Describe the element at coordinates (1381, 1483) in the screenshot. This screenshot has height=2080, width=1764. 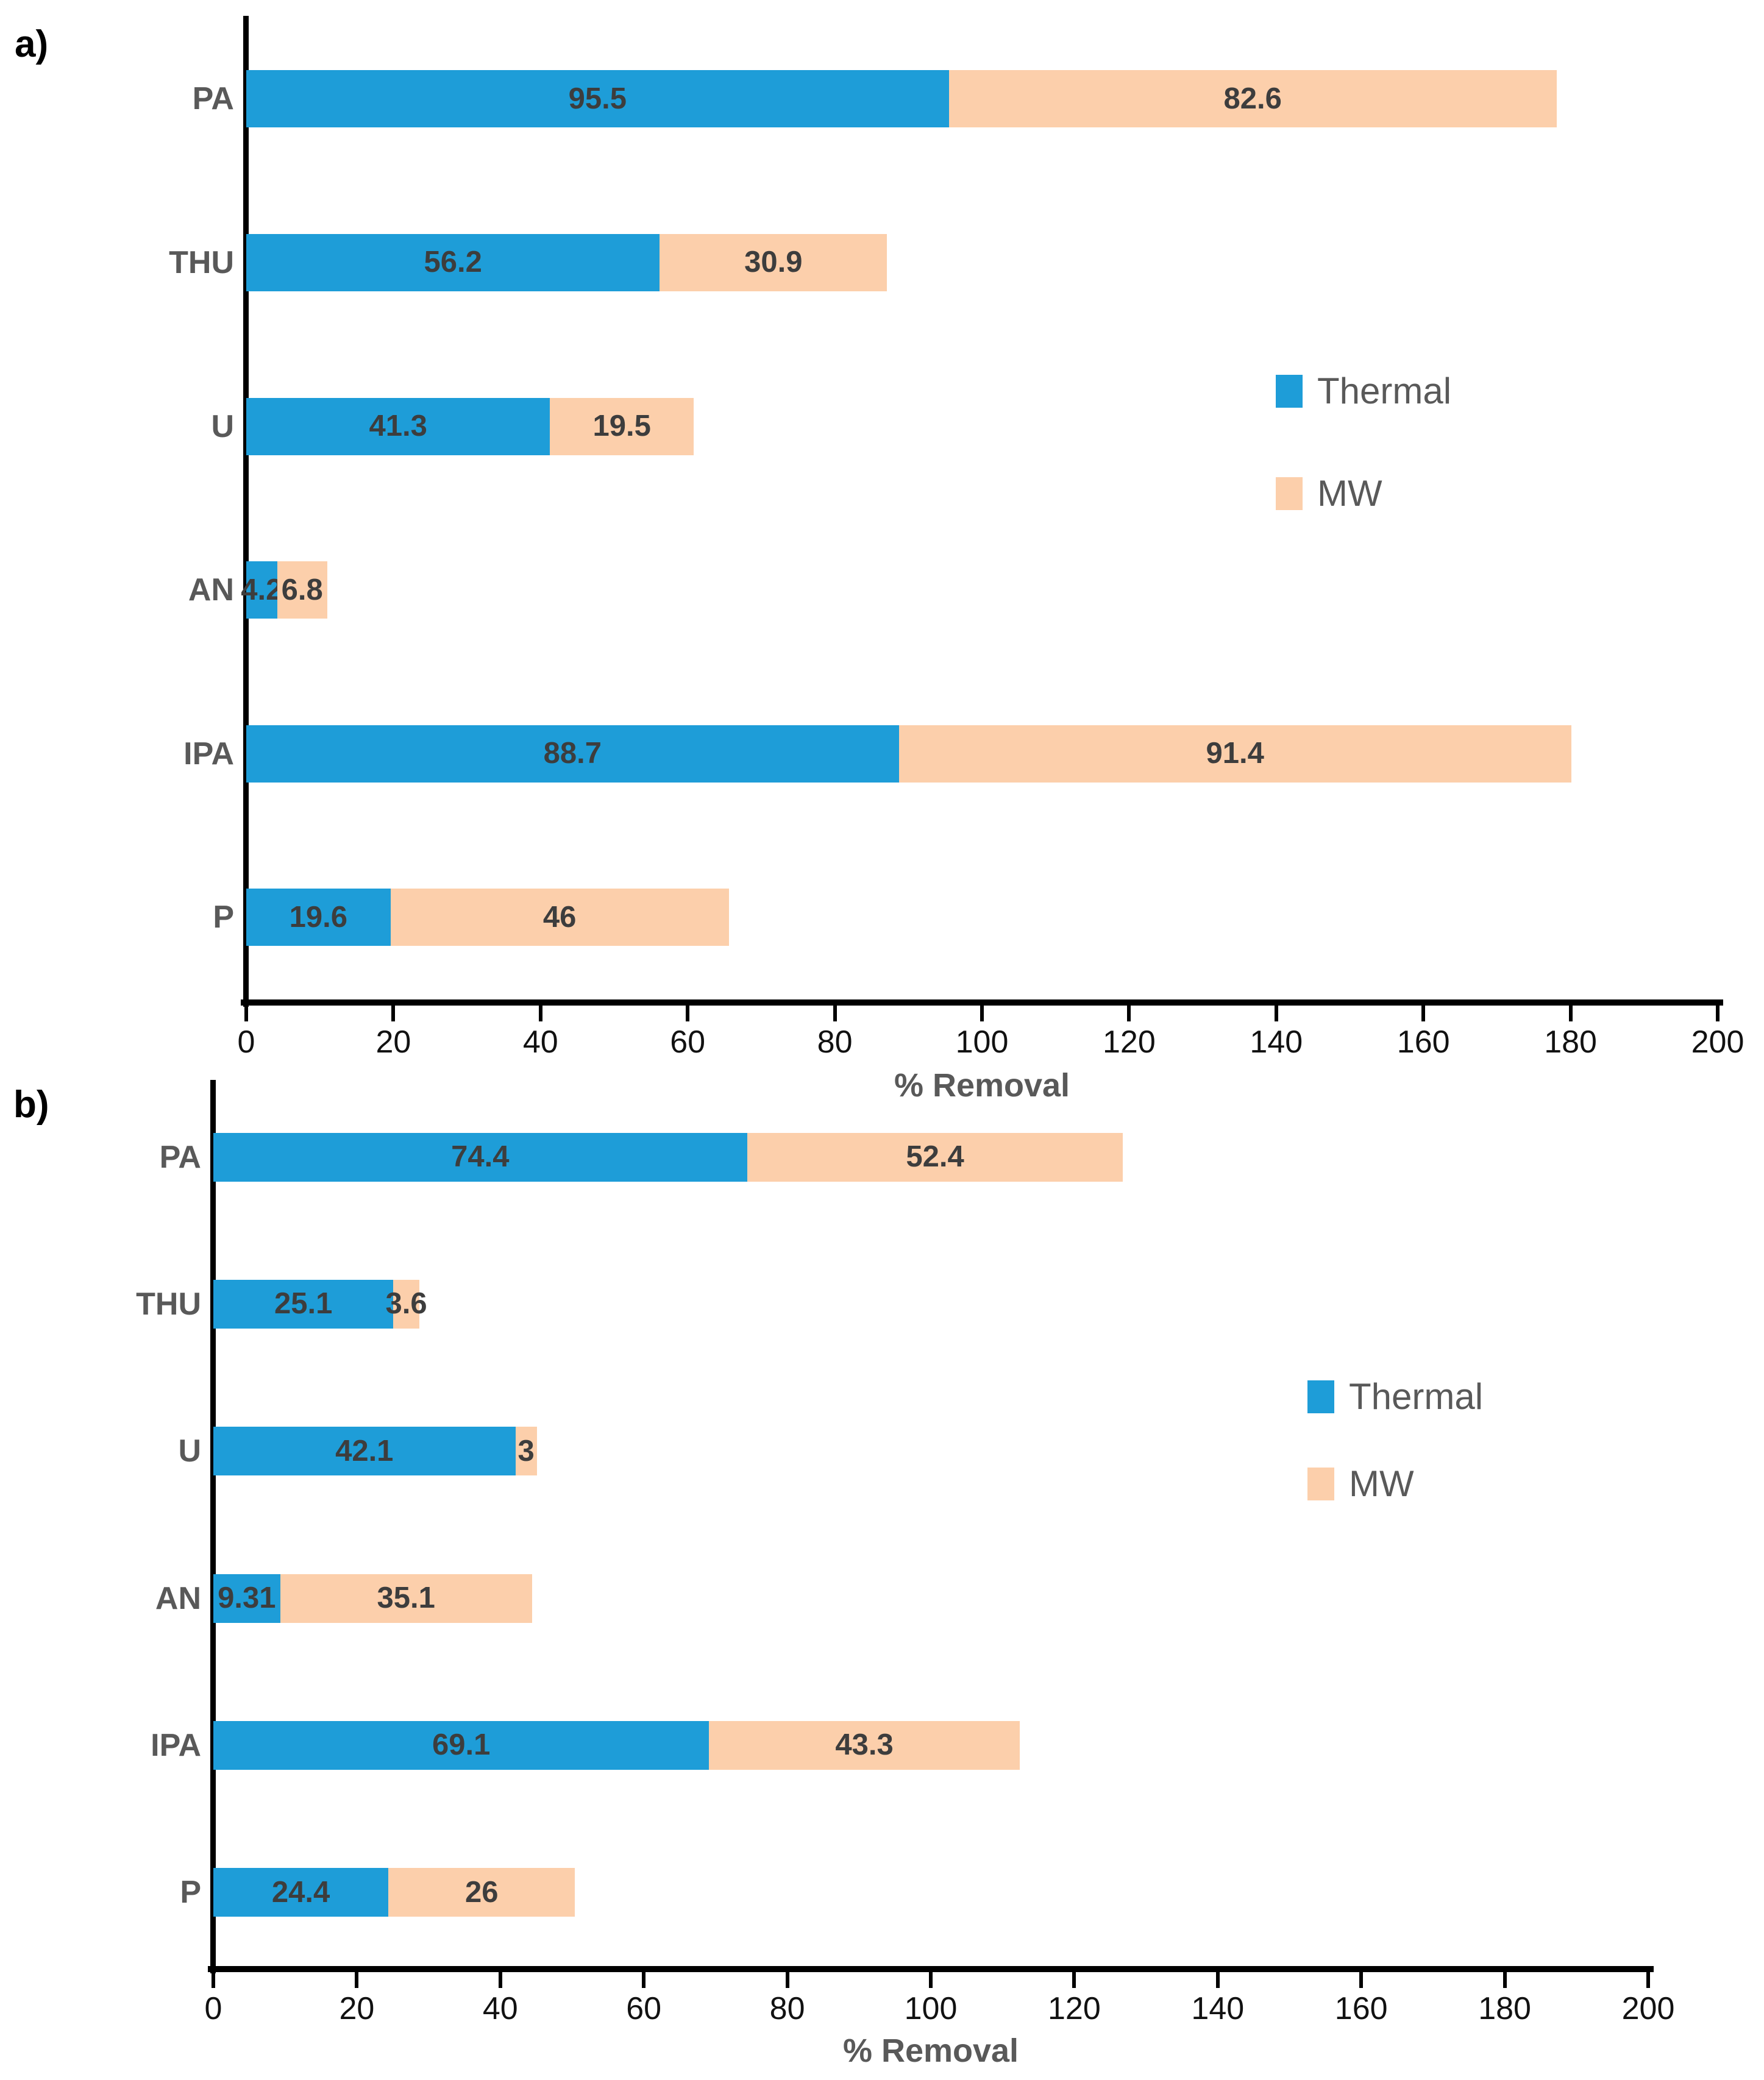
I see `legend-label-mw: MW` at that location.